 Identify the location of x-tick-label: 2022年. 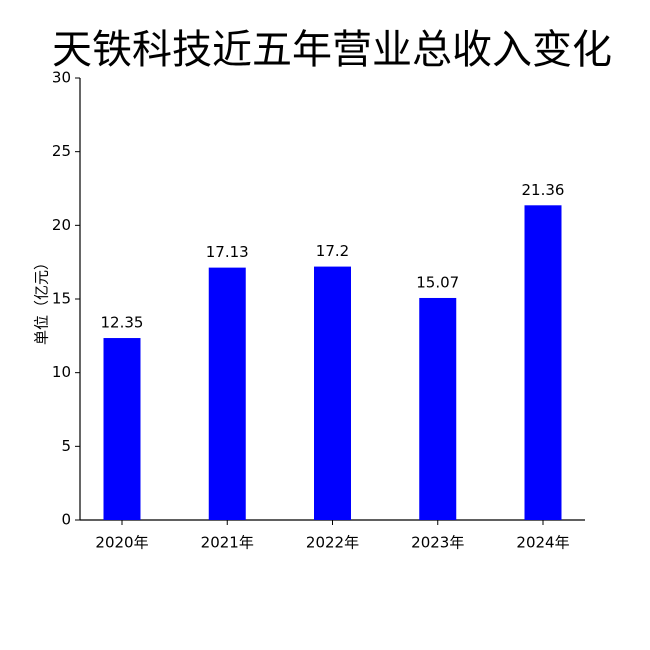
(332, 543).